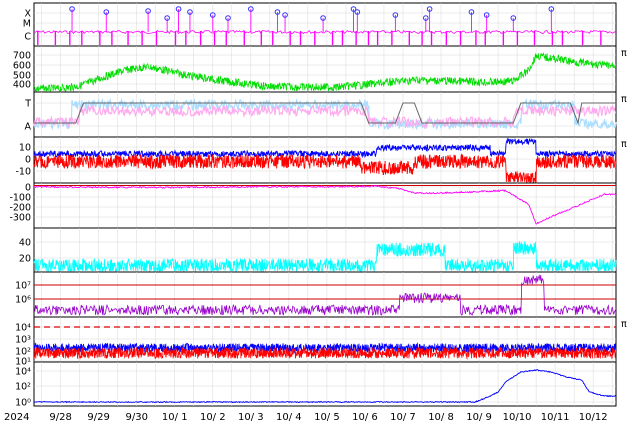  What do you see at coordinates (22, 66) in the screenshot?
I see `y-tick-label: 600` at bounding box center [22, 66].